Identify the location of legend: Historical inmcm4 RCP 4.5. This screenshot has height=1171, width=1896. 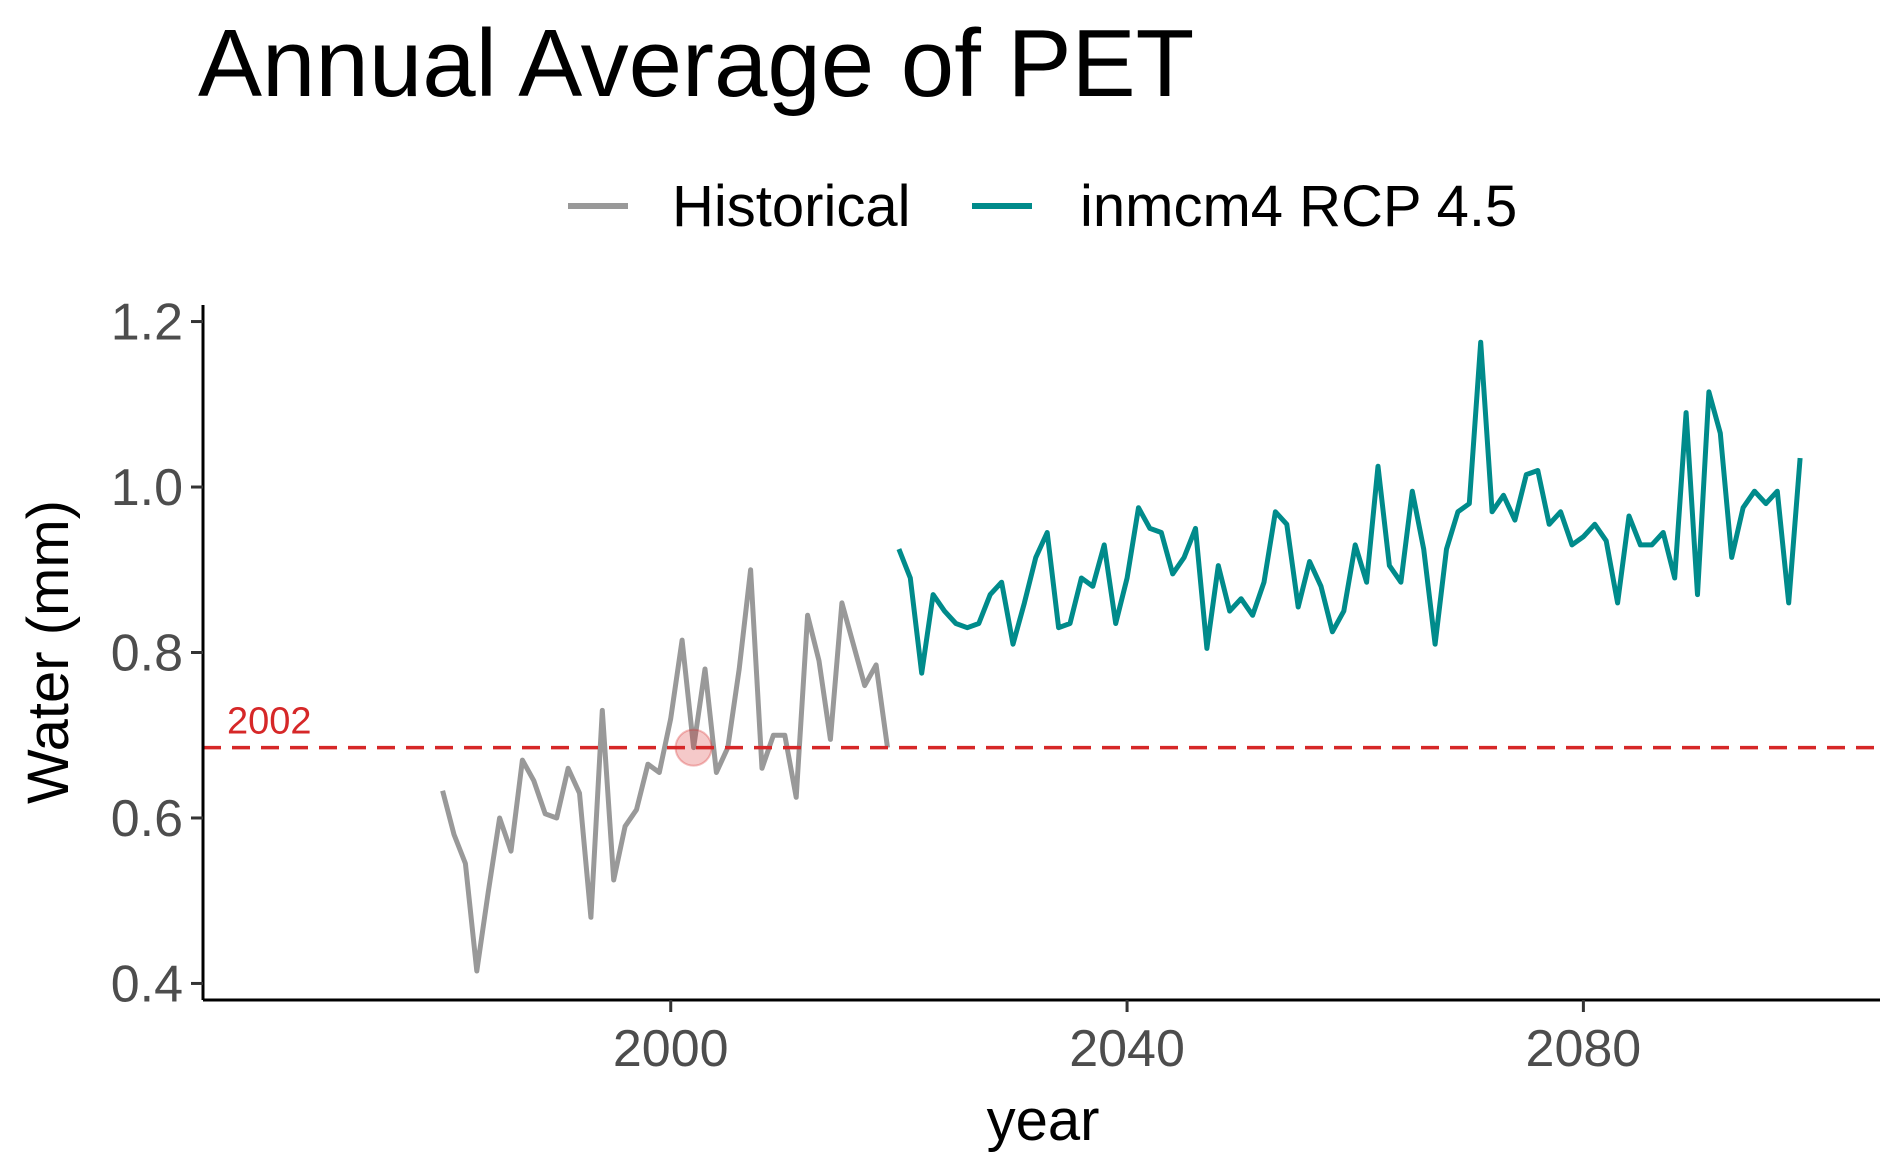
(1042, 206).